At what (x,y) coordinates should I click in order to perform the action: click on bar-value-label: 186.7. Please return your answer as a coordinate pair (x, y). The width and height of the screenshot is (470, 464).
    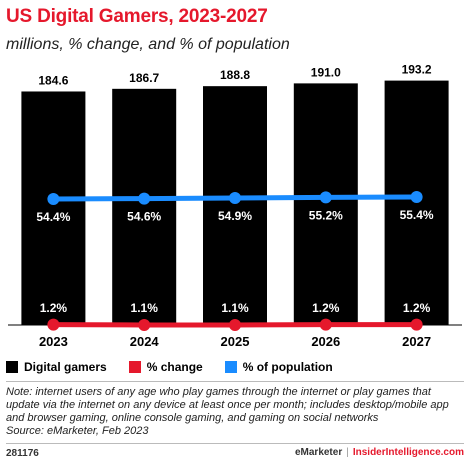
    Looking at the image, I should click on (144, 78).